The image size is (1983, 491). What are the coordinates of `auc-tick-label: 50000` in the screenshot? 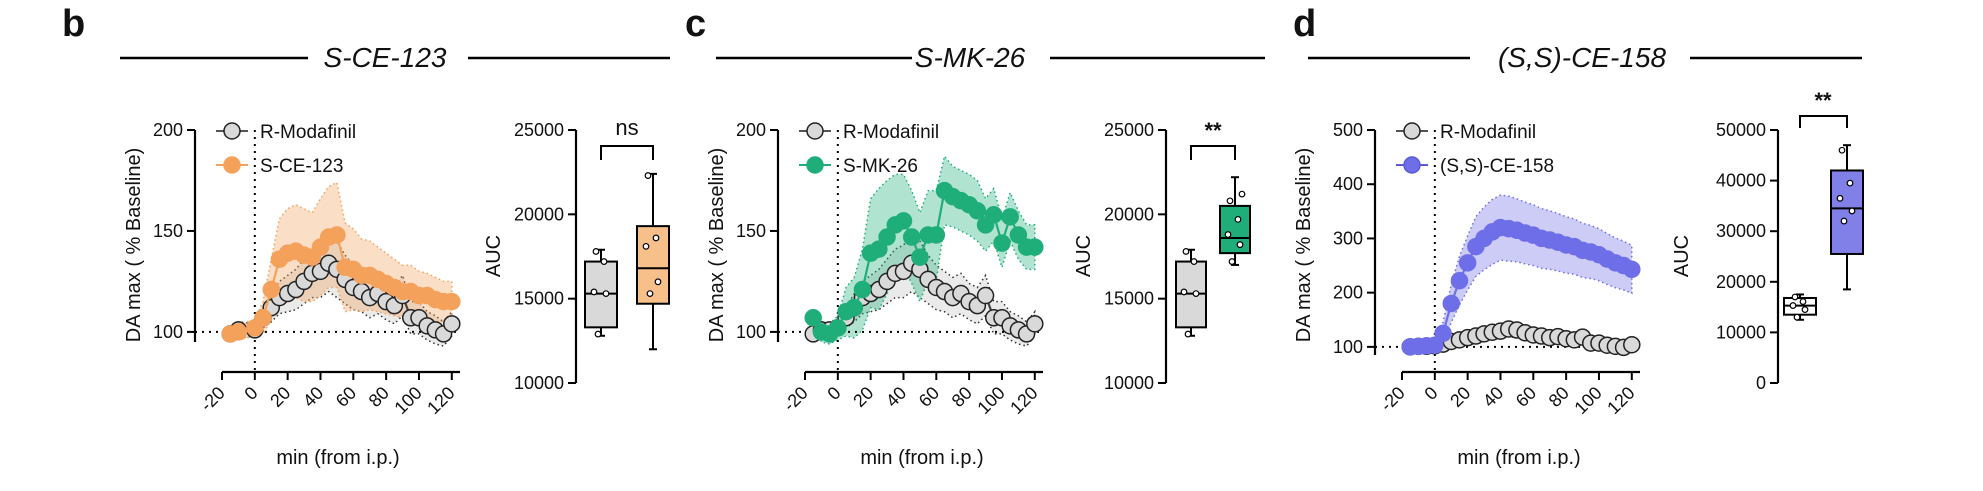 It's located at (1741, 130).